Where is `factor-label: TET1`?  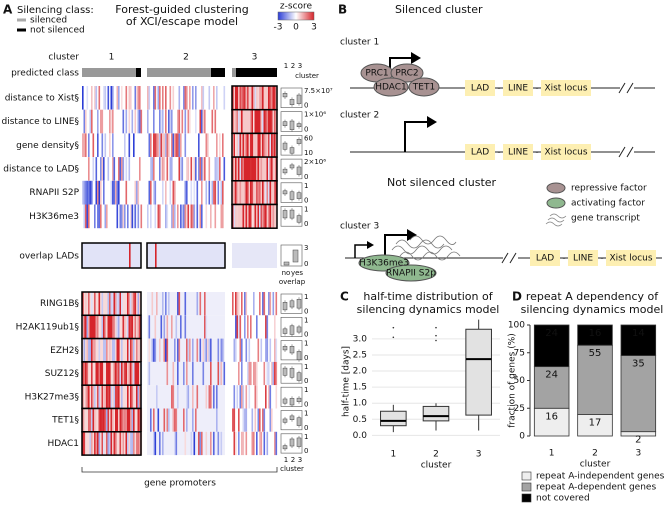
factor-label: TET1 is located at coordinates (423, 88).